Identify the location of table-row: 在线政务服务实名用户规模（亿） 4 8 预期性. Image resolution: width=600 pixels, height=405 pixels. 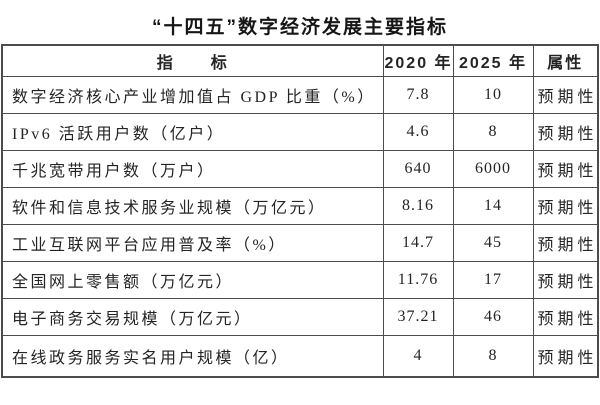
(300, 356).